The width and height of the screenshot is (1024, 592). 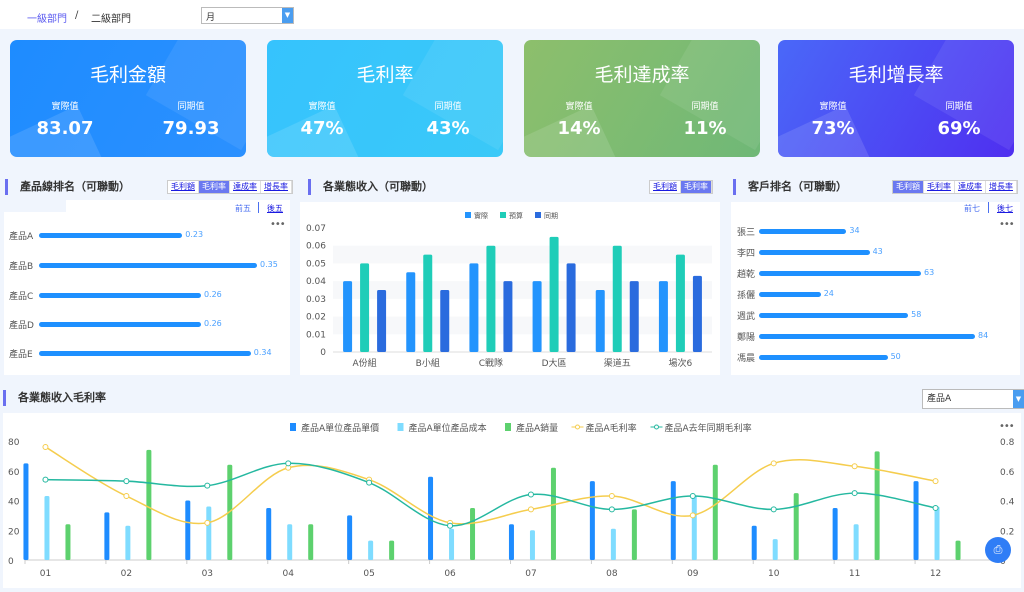 What do you see at coordinates (245, 187) in the screenshot?
I see `tab-product_rank-2: 達成率` at bounding box center [245, 187].